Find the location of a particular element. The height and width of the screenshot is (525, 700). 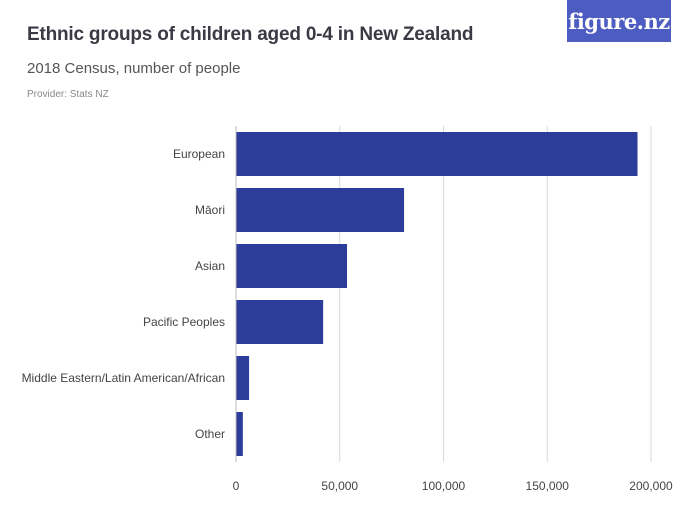

category-label: European is located at coordinates (199, 154).